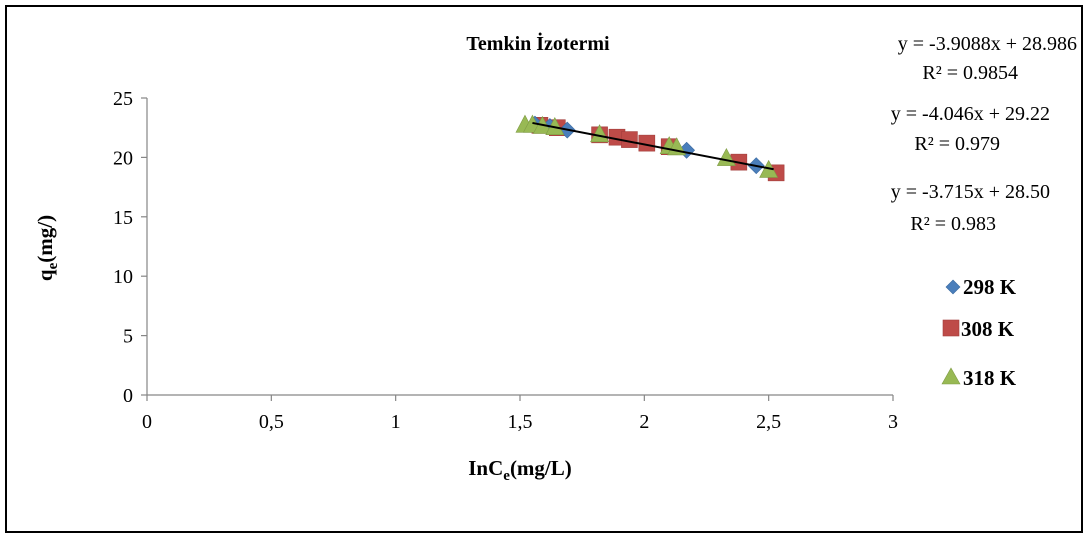 Image resolution: width=1092 pixels, height=540 pixels. What do you see at coordinates (123, 277) in the screenshot?
I see `y-tick-label: 10` at bounding box center [123, 277].